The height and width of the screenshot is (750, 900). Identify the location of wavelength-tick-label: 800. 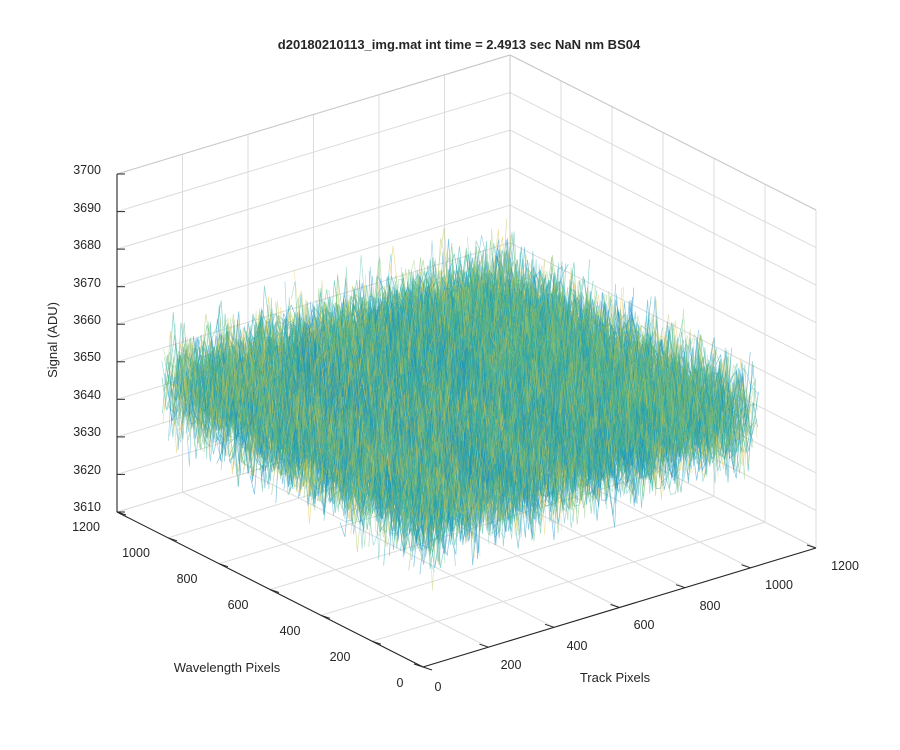
(187, 579).